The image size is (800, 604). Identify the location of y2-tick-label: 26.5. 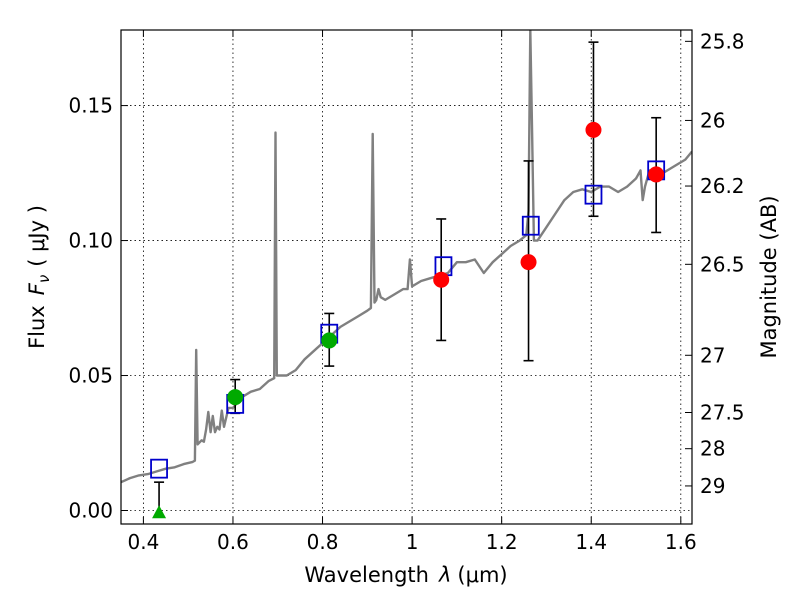
(722, 264).